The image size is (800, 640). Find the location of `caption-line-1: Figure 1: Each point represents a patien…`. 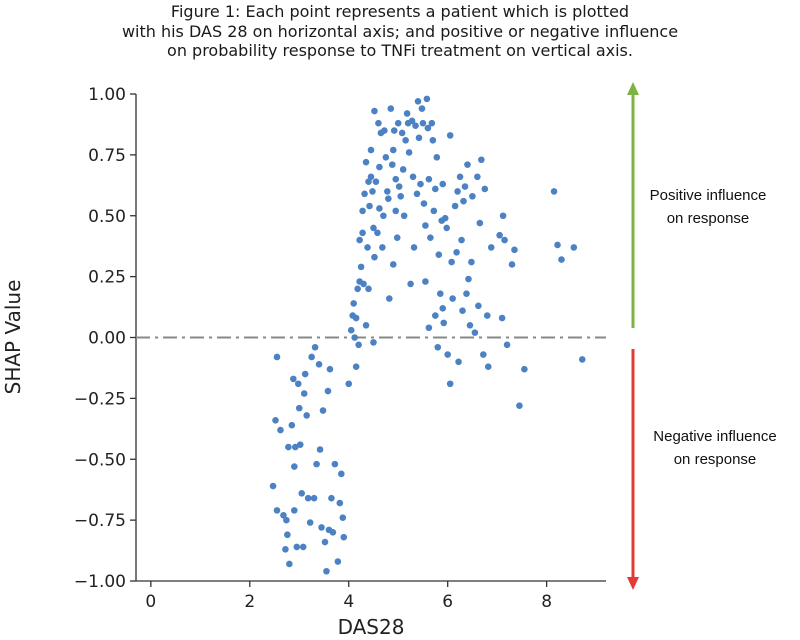

caption-line-1: Figure 1: Each point represents a patien… is located at coordinates (400, 11).